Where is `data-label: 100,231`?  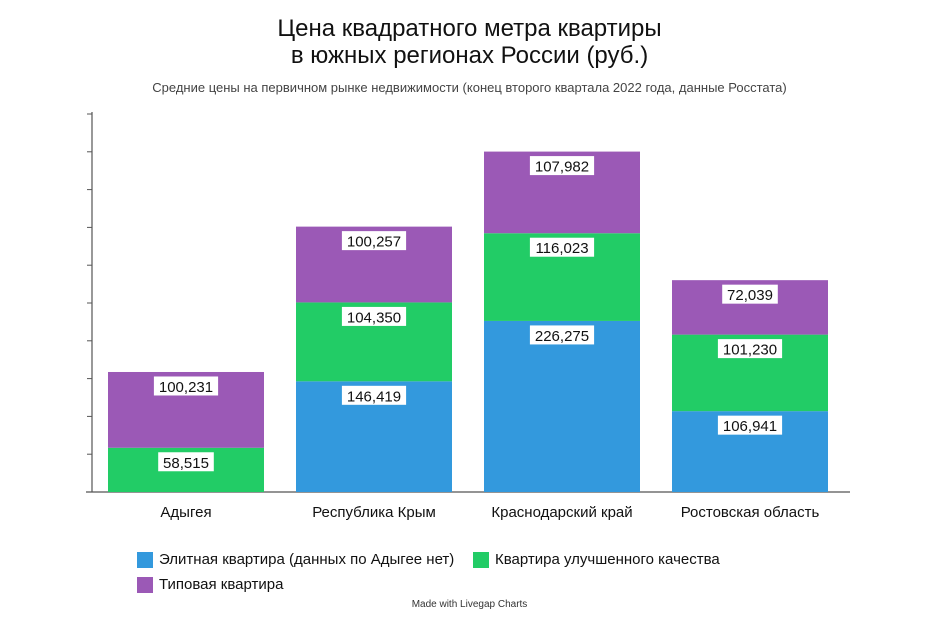 data-label: 100,231 is located at coordinates (186, 387).